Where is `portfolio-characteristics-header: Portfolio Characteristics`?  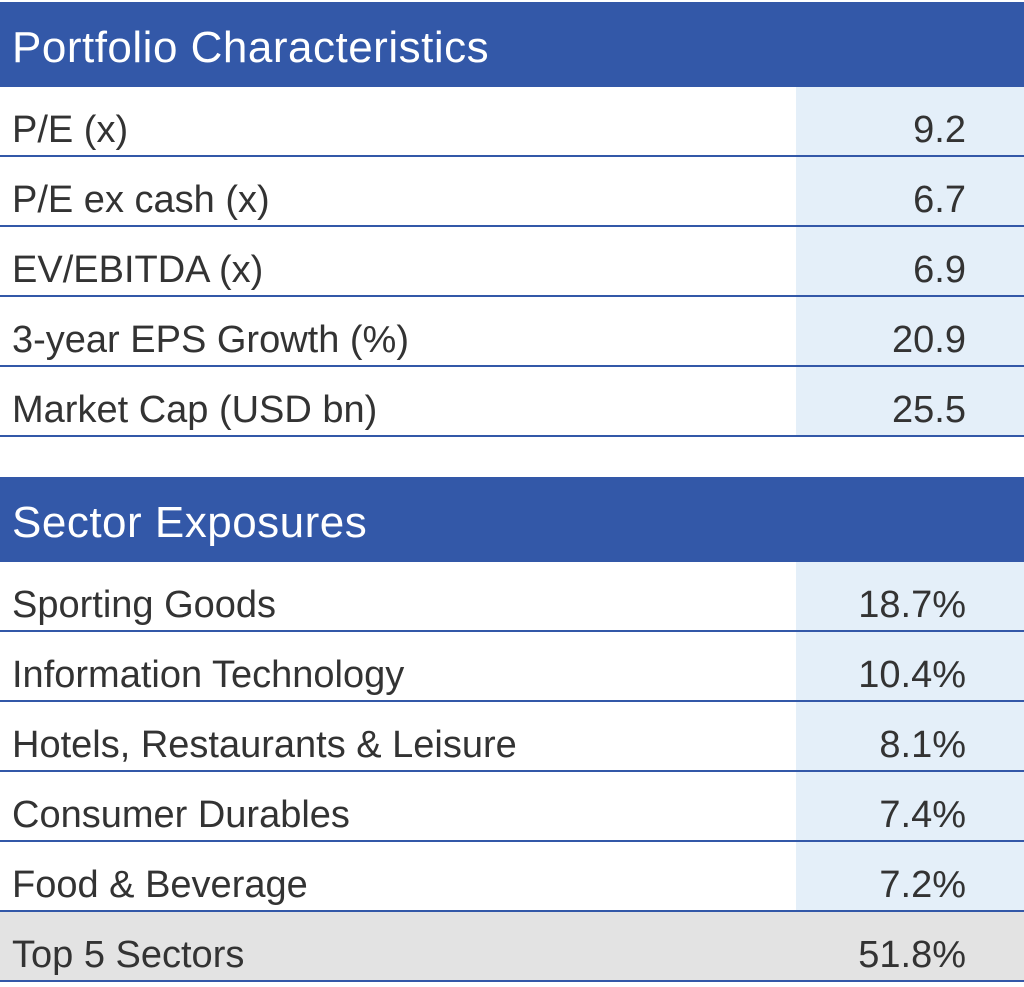 portfolio-characteristics-header: Portfolio Characteristics is located at coordinates (512, 44).